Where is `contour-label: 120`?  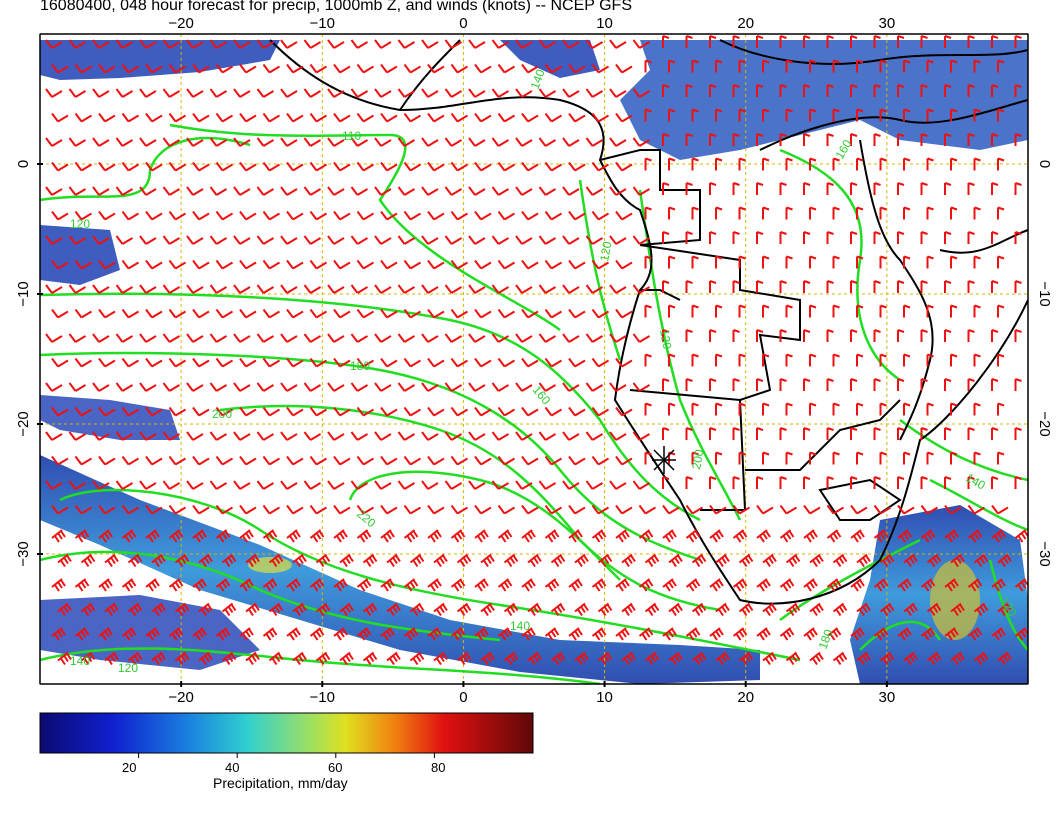 contour-label: 120 is located at coordinates (665, 339).